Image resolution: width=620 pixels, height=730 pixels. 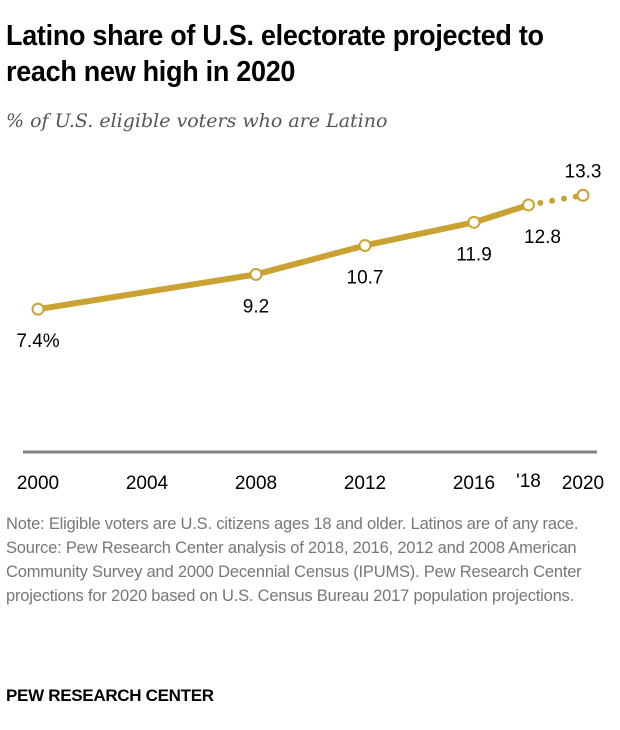 What do you see at coordinates (365, 277) in the screenshot?
I see `data-label-2012: 10.7` at bounding box center [365, 277].